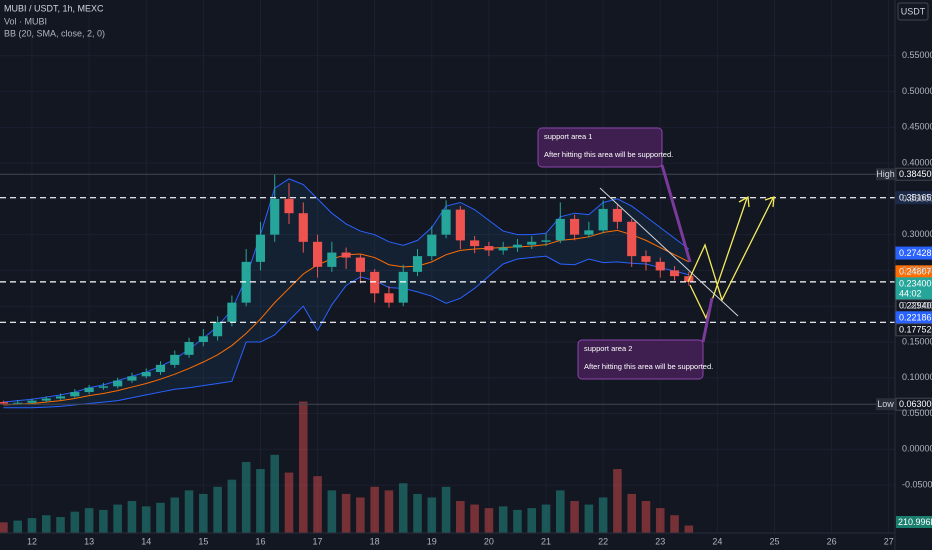 The image size is (932, 550). Describe the element at coordinates (917, 484) in the screenshot. I see `y-tick-label: -0.05000` at that location.